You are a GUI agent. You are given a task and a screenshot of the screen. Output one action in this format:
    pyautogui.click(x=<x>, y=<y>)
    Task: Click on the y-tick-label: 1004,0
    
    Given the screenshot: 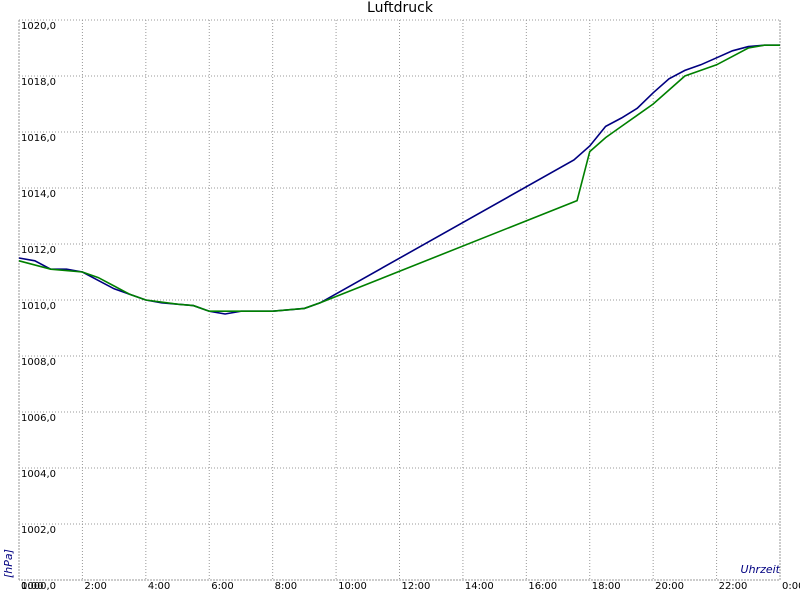 What is the action you would take?
    pyautogui.click(x=38, y=474)
    